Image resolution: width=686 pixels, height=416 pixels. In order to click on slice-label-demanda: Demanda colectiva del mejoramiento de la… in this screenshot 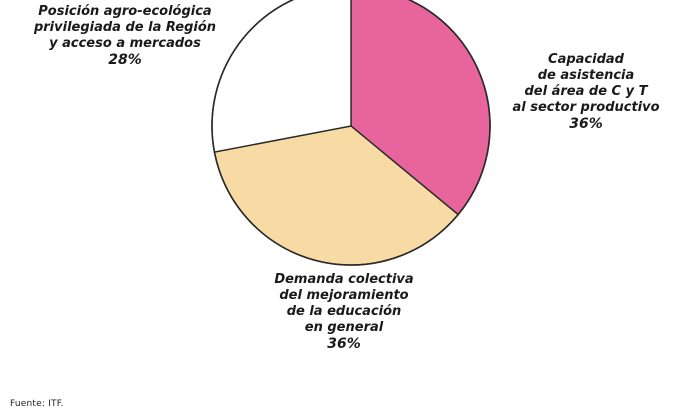, I will do `click(344, 312)`.